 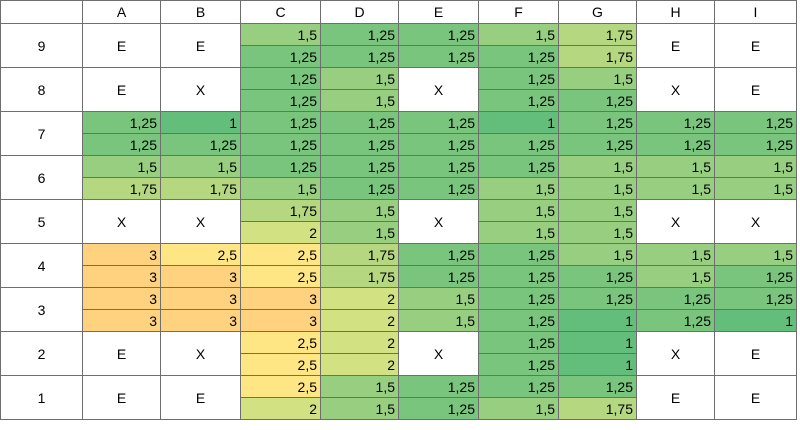 I want to click on cell-c6-bottom: 1,5, so click(x=280, y=188).